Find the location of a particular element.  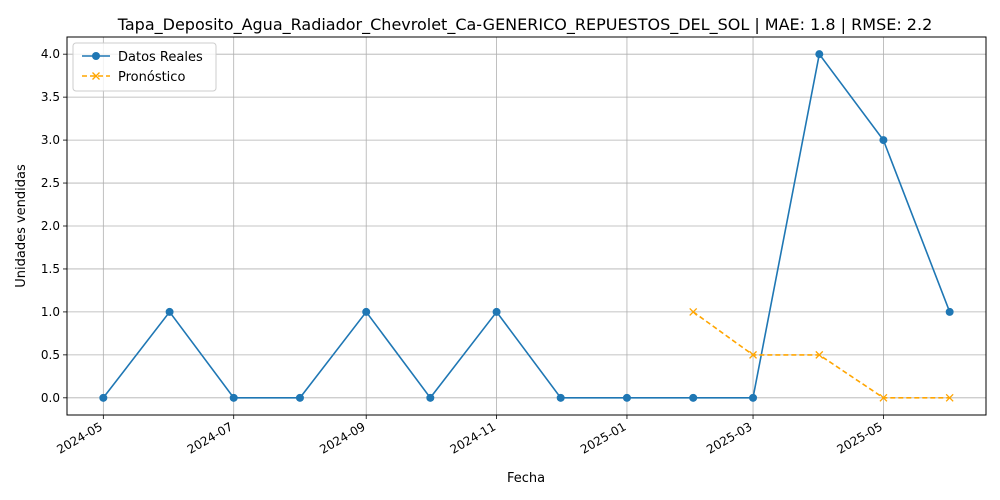

y-tick-label: 2.5 is located at coordinates (50, 183).